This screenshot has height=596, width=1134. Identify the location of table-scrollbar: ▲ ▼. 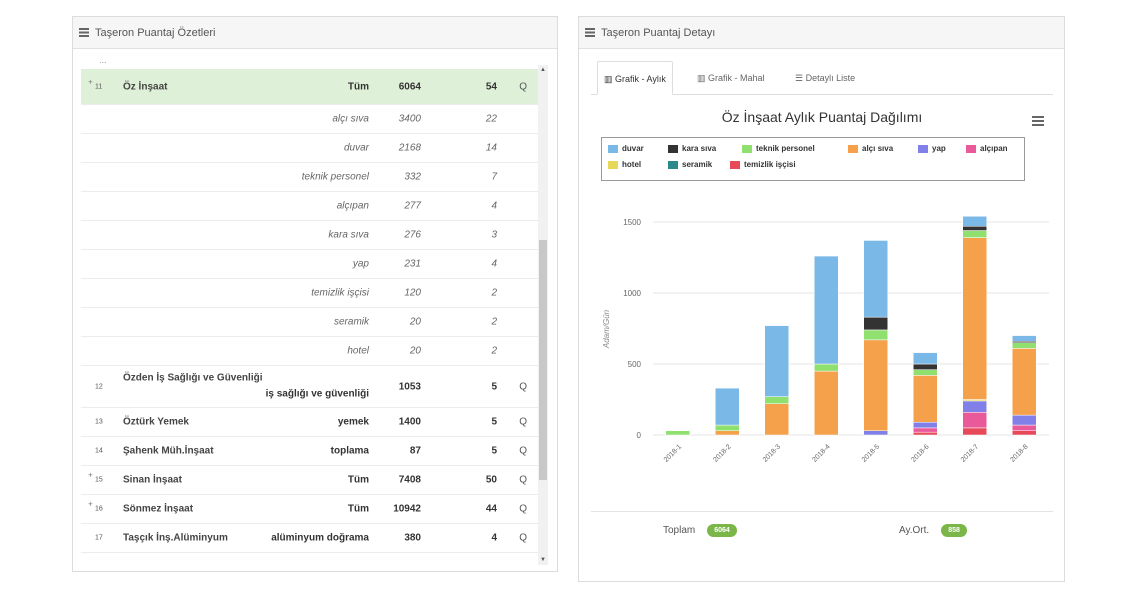
(543, 315).